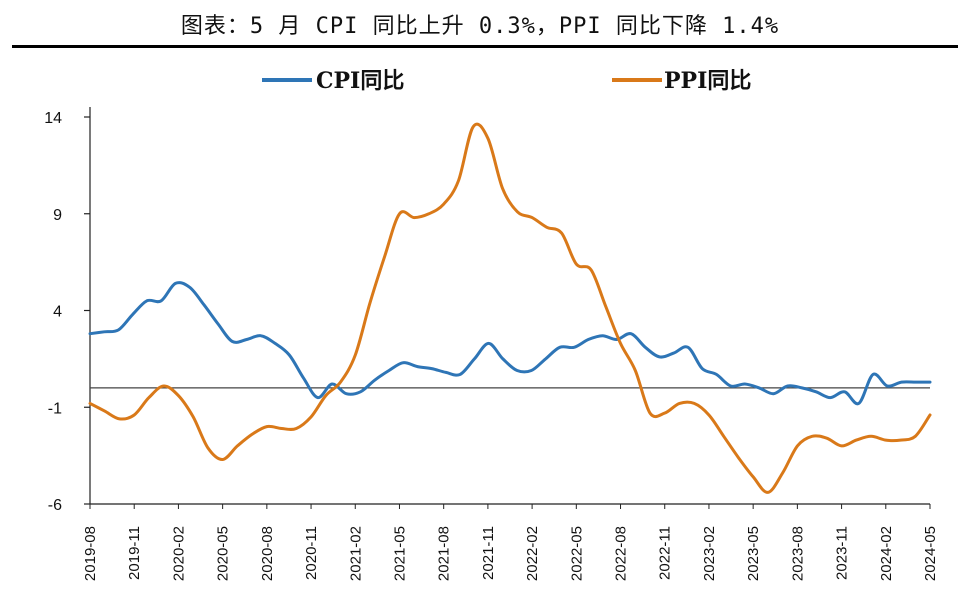 This screenshot has height=590, width=960. Describe the element at coordinates (842, 553) in the screenshot. I see `x-tick-label: 2023-11` at that location.